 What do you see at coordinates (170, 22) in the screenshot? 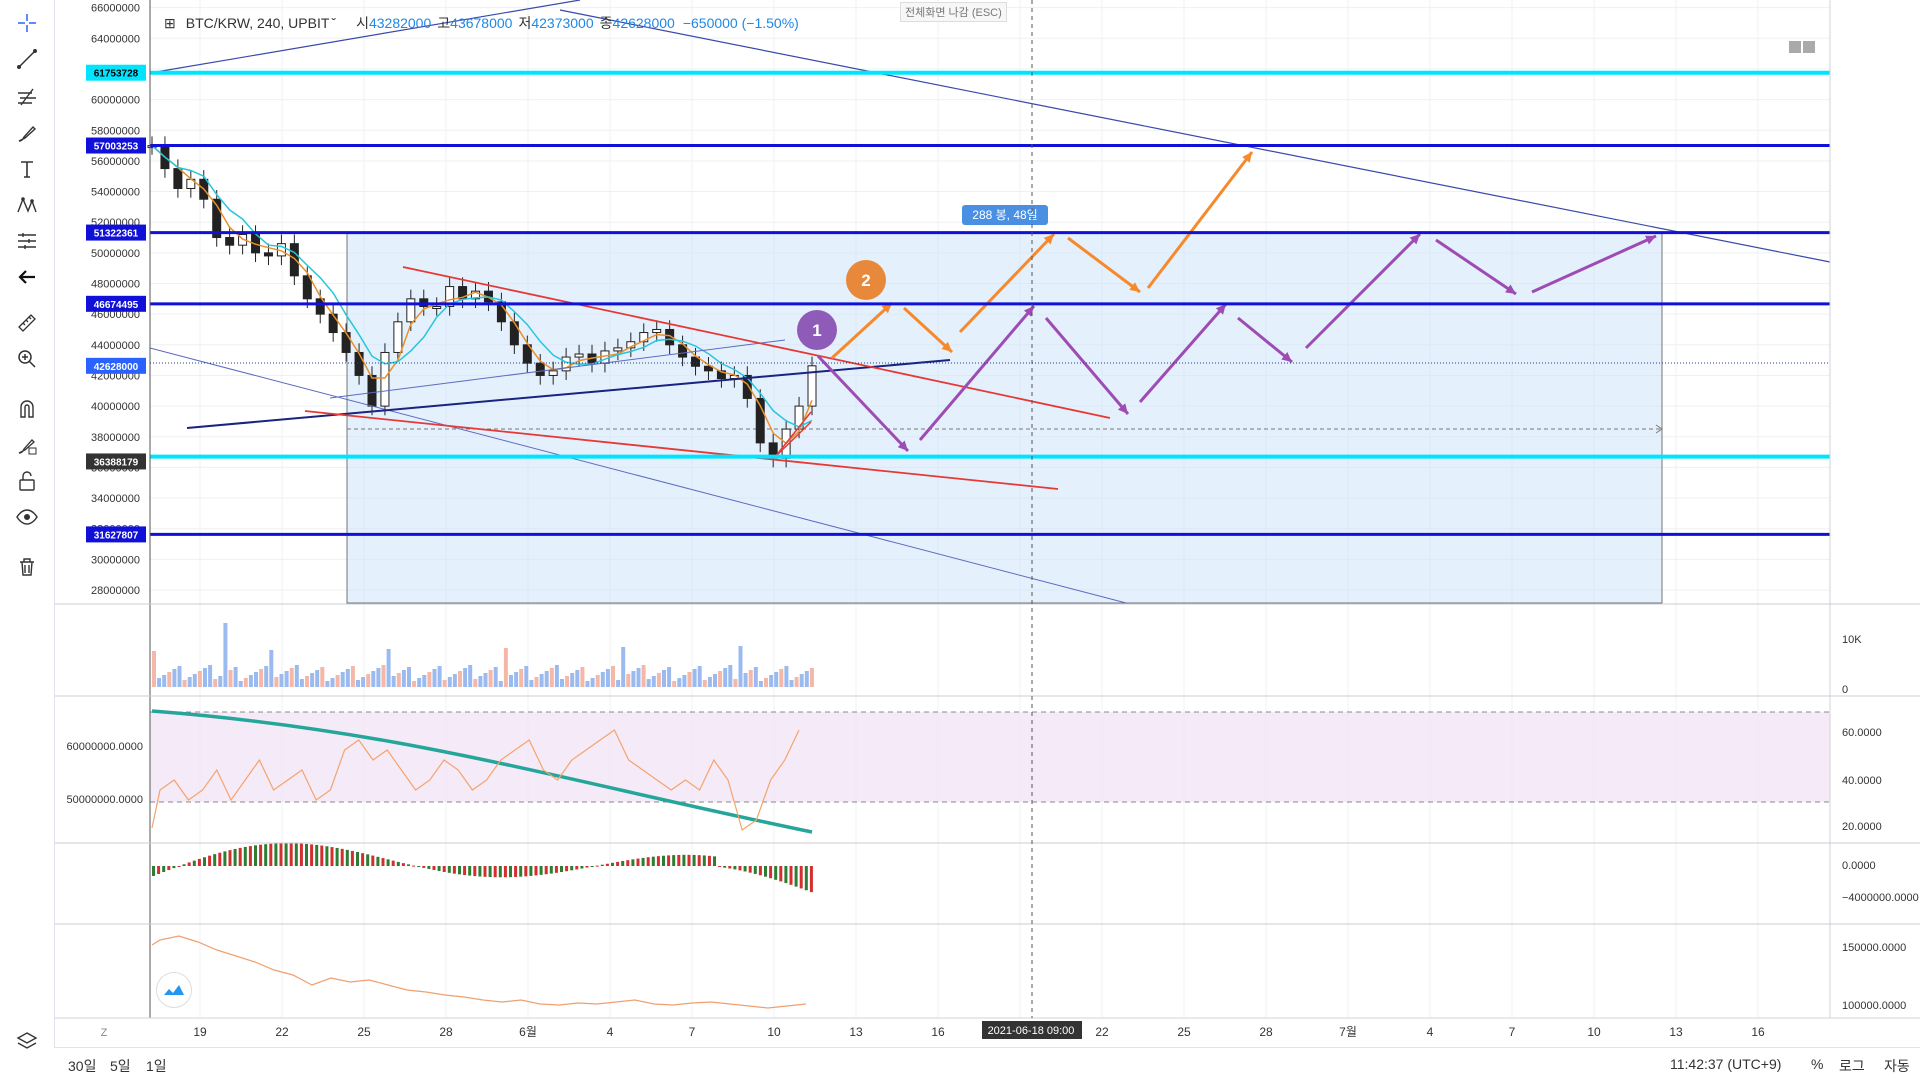
I see `symbol-toggle-icon: ⊞` at bounding box center [170, 22].